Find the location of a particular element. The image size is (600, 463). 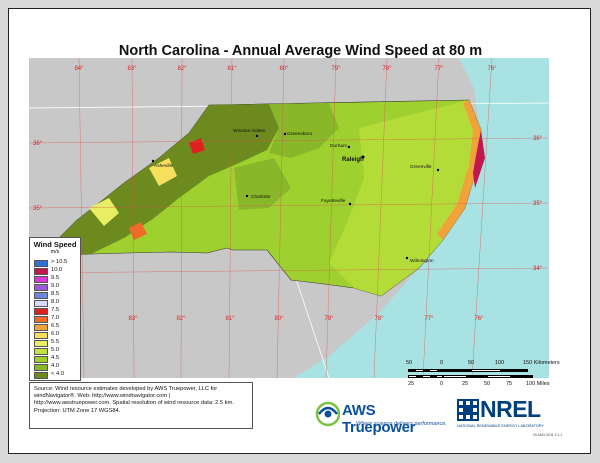

lon-label: 80° is located at coordinates (284, 69).